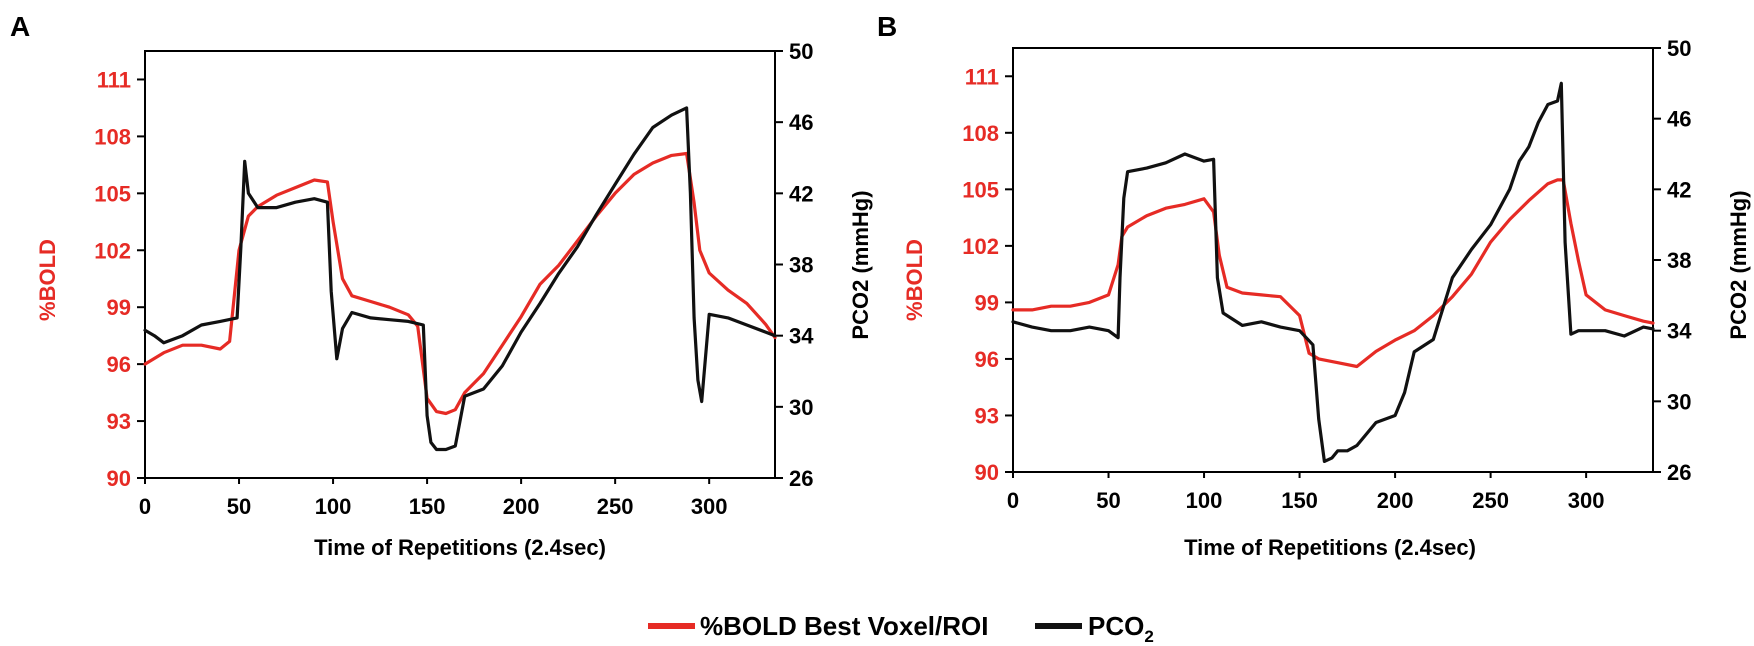 Image resolution: width=1754 pixels, height=646 pixels. Describe the element at coordinates (119, 279) in the screenshot. I see `y-left-ticks-a: 90 93 96 99 102 105 108 111` at that location.